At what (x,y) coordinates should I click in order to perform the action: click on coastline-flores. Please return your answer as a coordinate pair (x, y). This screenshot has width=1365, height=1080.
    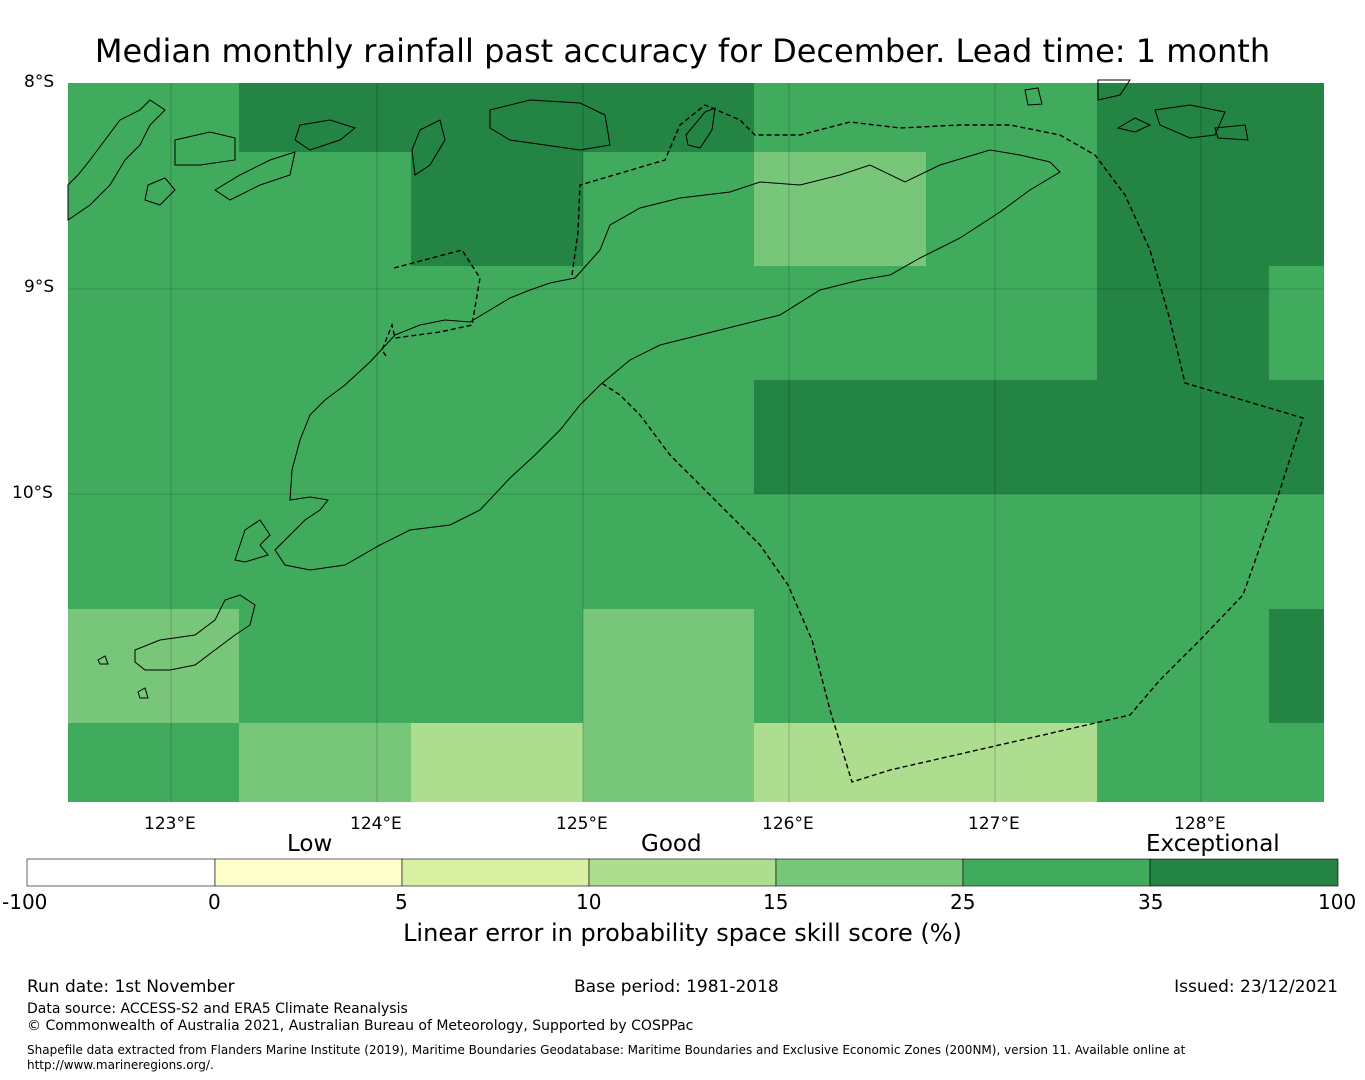
    Looking at the image, I should click on (116, 160).